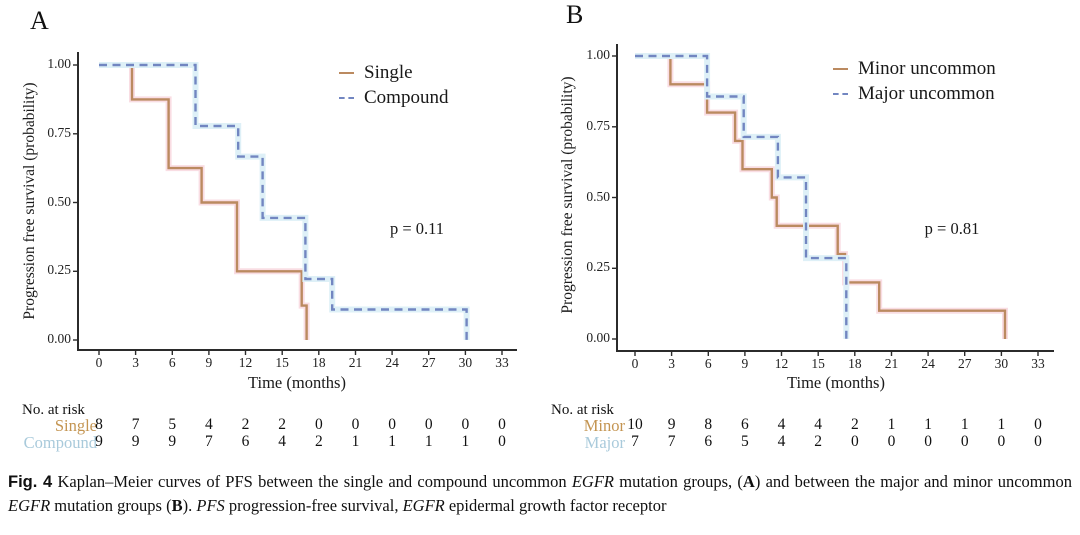 Image resolution: width=1080 pixels, height=535 pixels. Describe the element at coordinates (111, 505) in the screenshot. I see `caption-run: mutation groups (` at that location.